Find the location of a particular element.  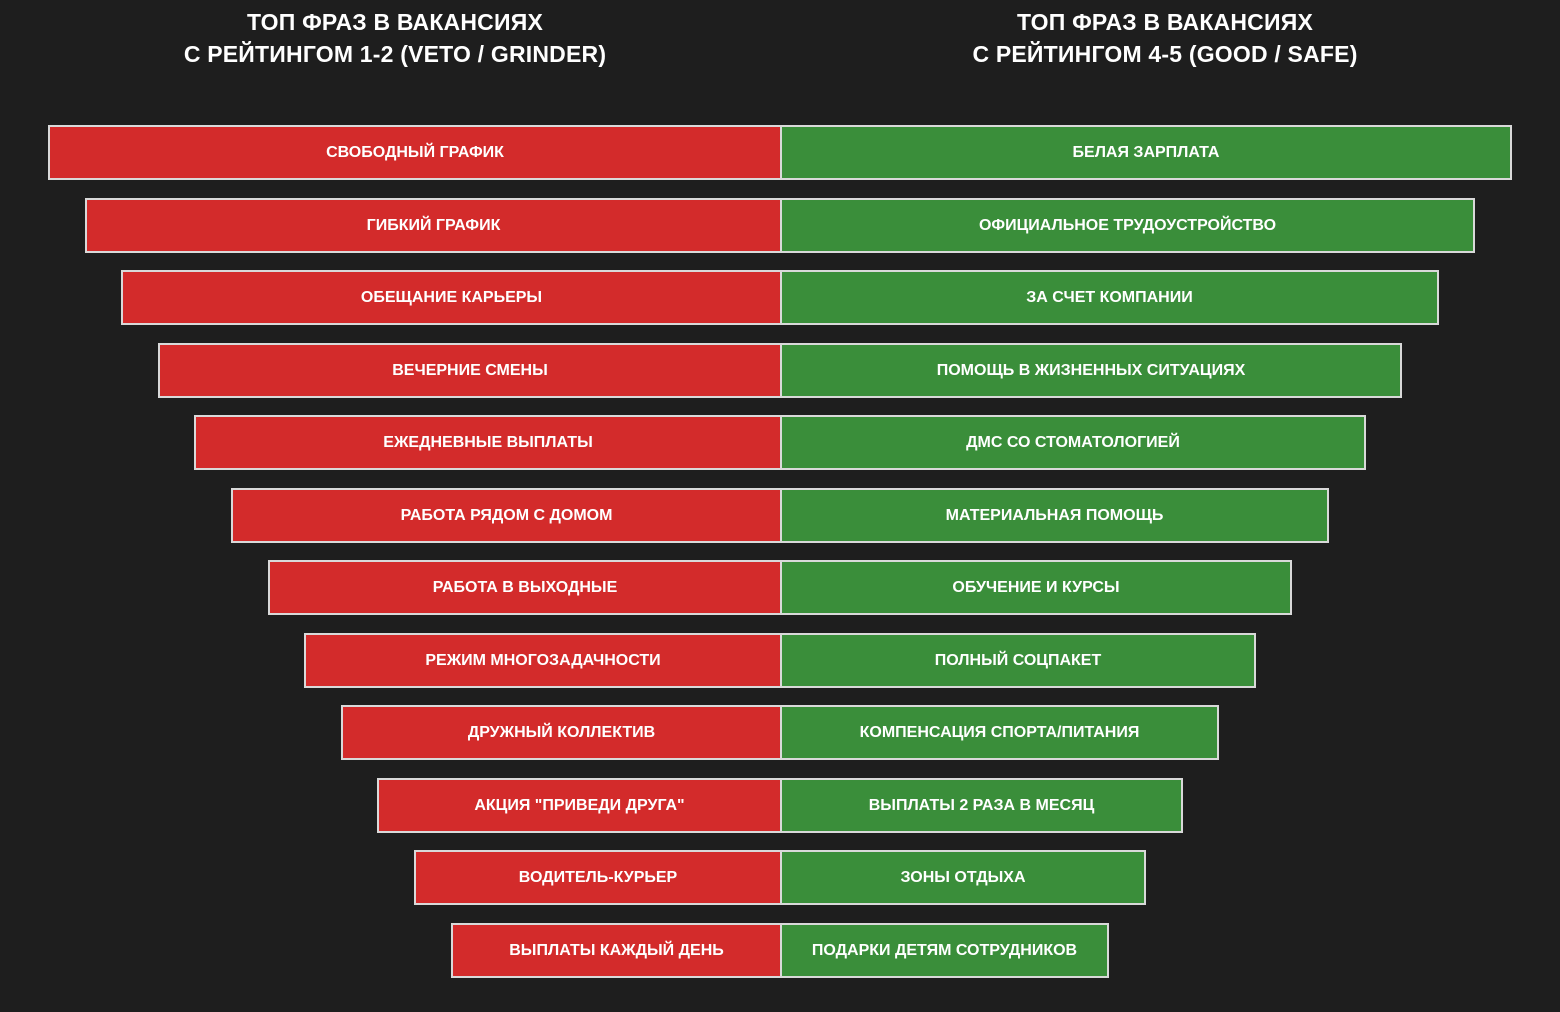

funnel-row: СВОБОДНЫЙ ГРАФИК БЕЛАЯ ЗАРПЛАТА is located at coordinates (780, 152).